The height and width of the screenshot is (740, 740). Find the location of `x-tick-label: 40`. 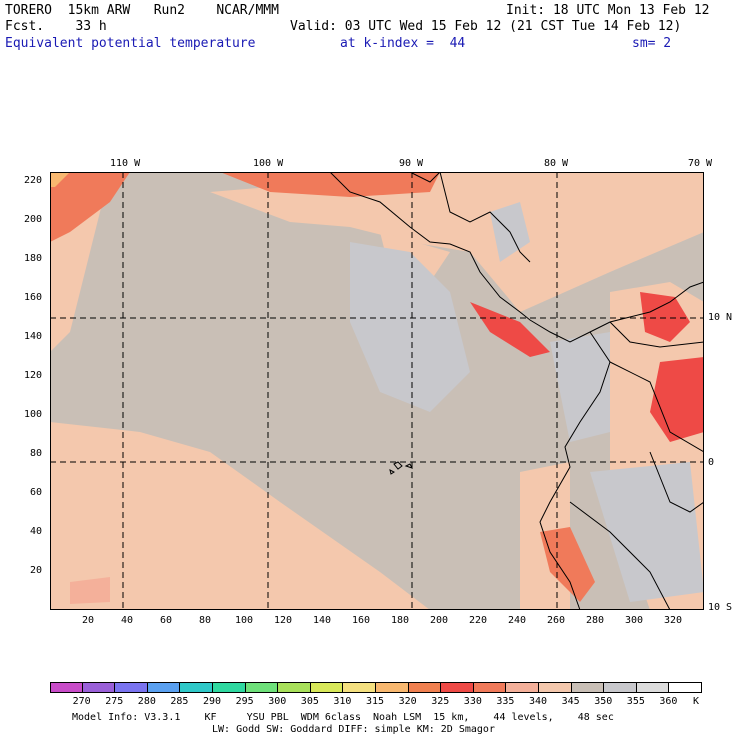

x-tick-label: 40 is located at coordinates (127, 620).